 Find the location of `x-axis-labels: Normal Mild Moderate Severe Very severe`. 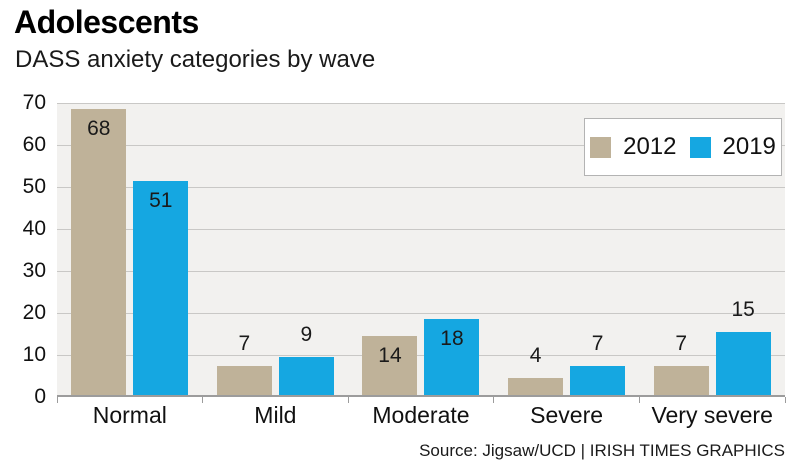

x-axis-labels: Normal Mild Moderate Severe Very severe is located at coordinates (421, 415).